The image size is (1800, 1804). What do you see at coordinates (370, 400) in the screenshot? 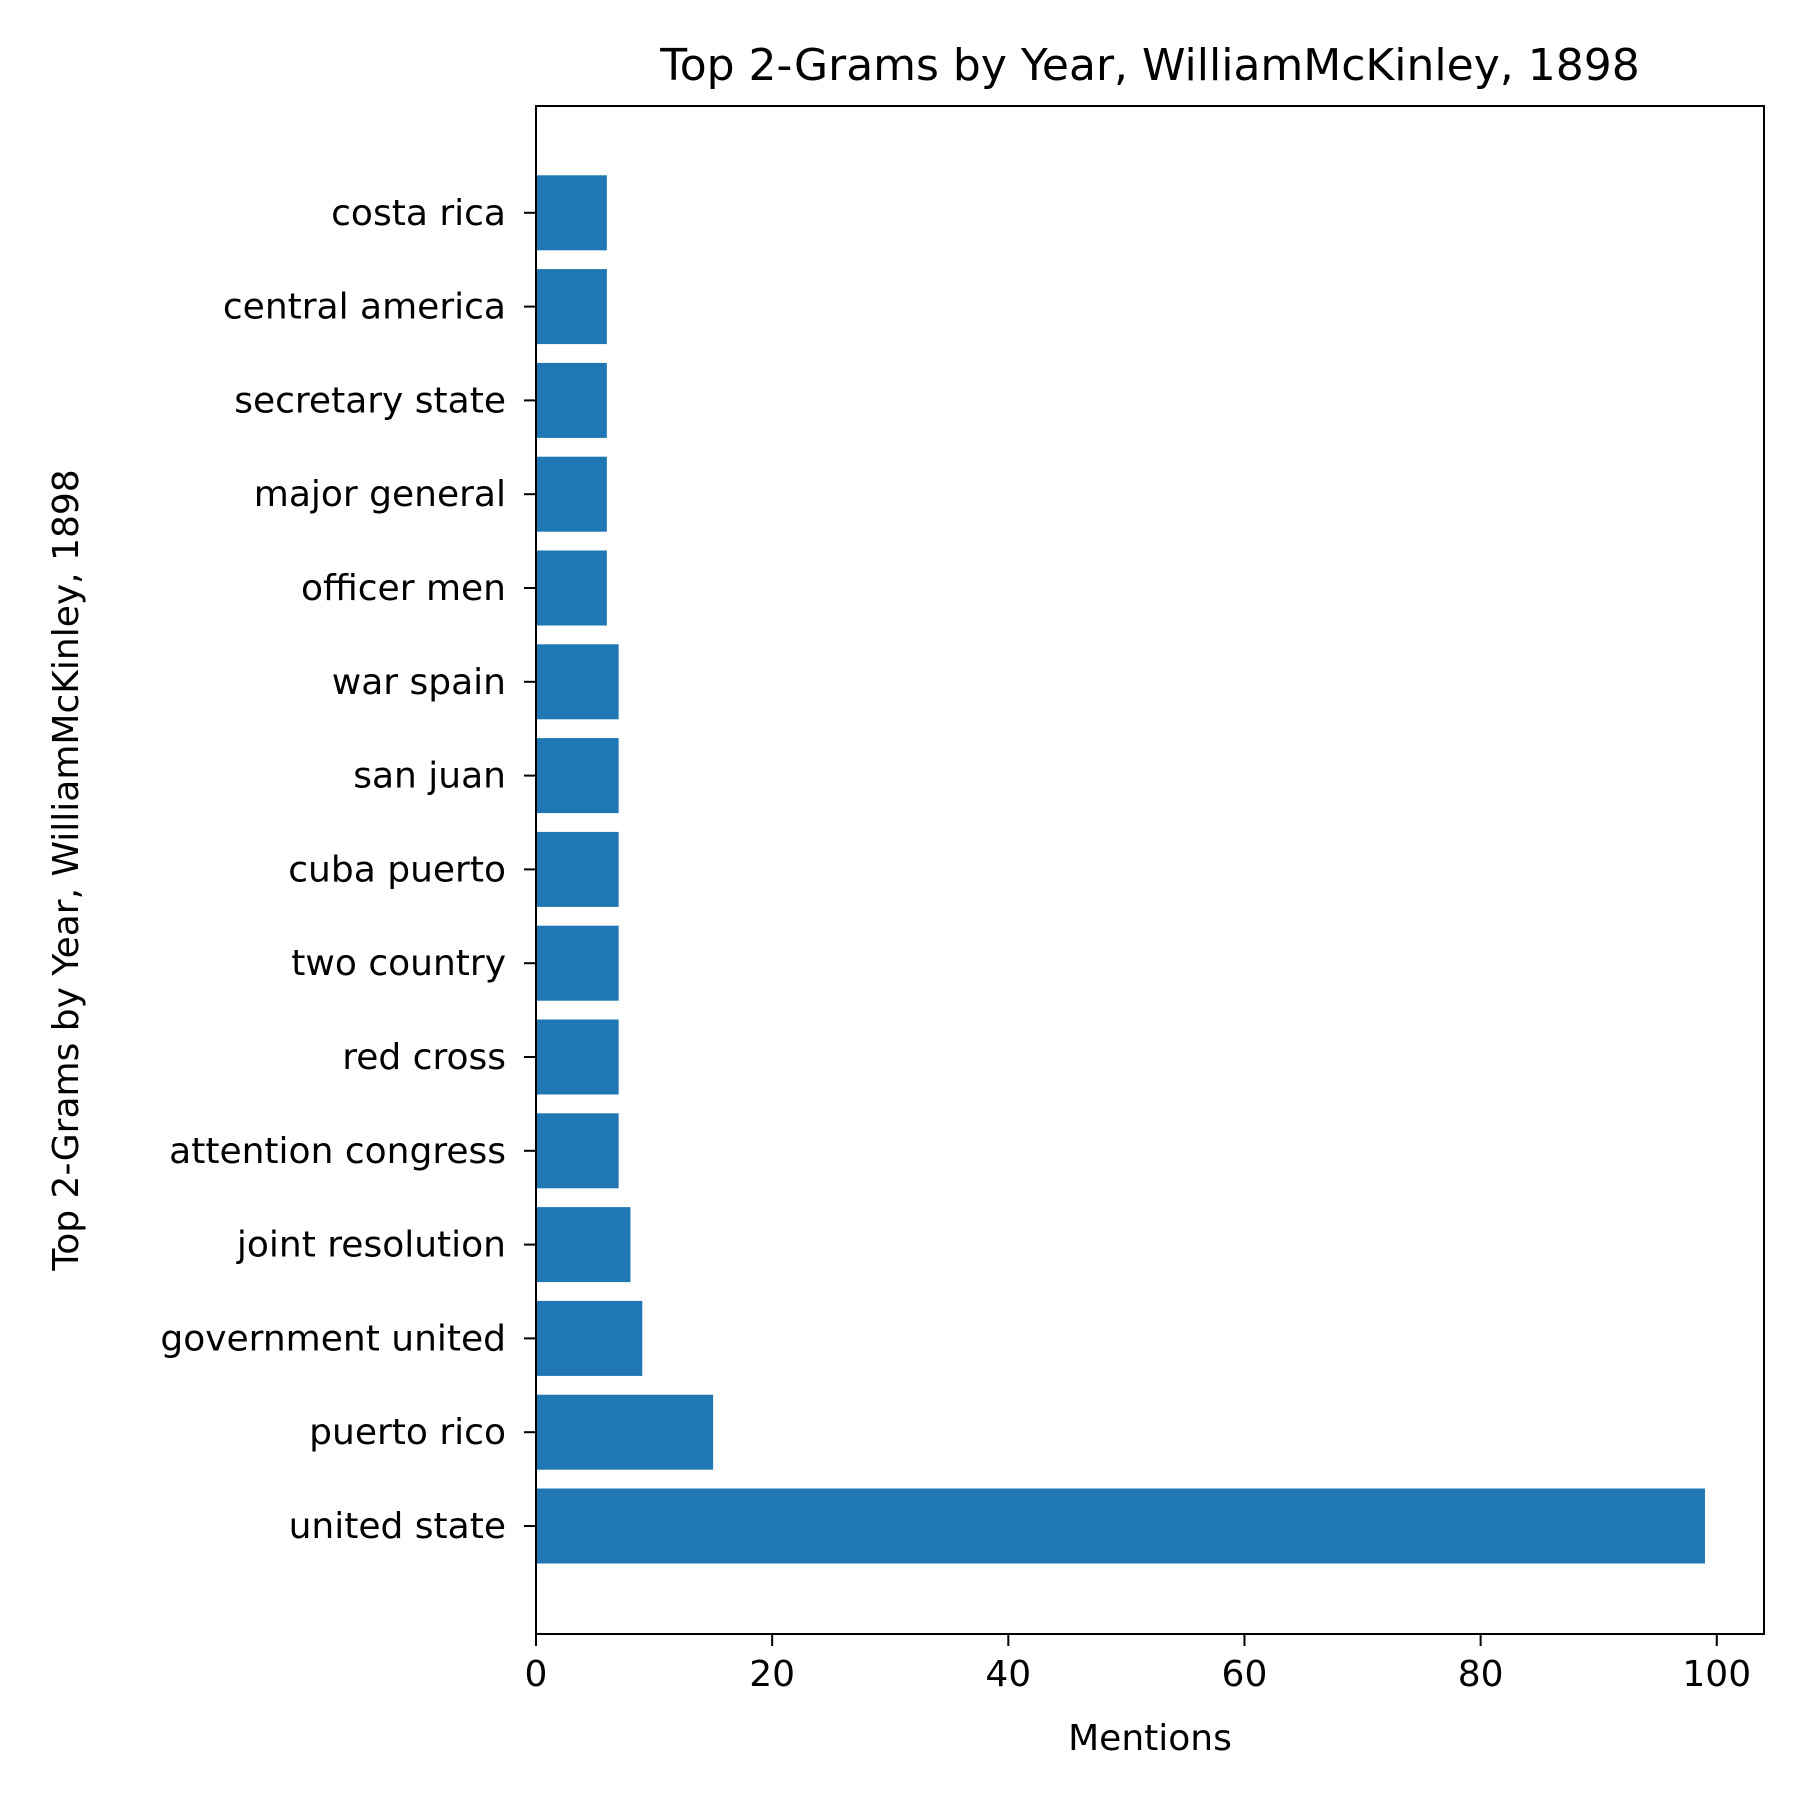
I see `y-tick-label: secretary state` at bounding box center [370, 400].